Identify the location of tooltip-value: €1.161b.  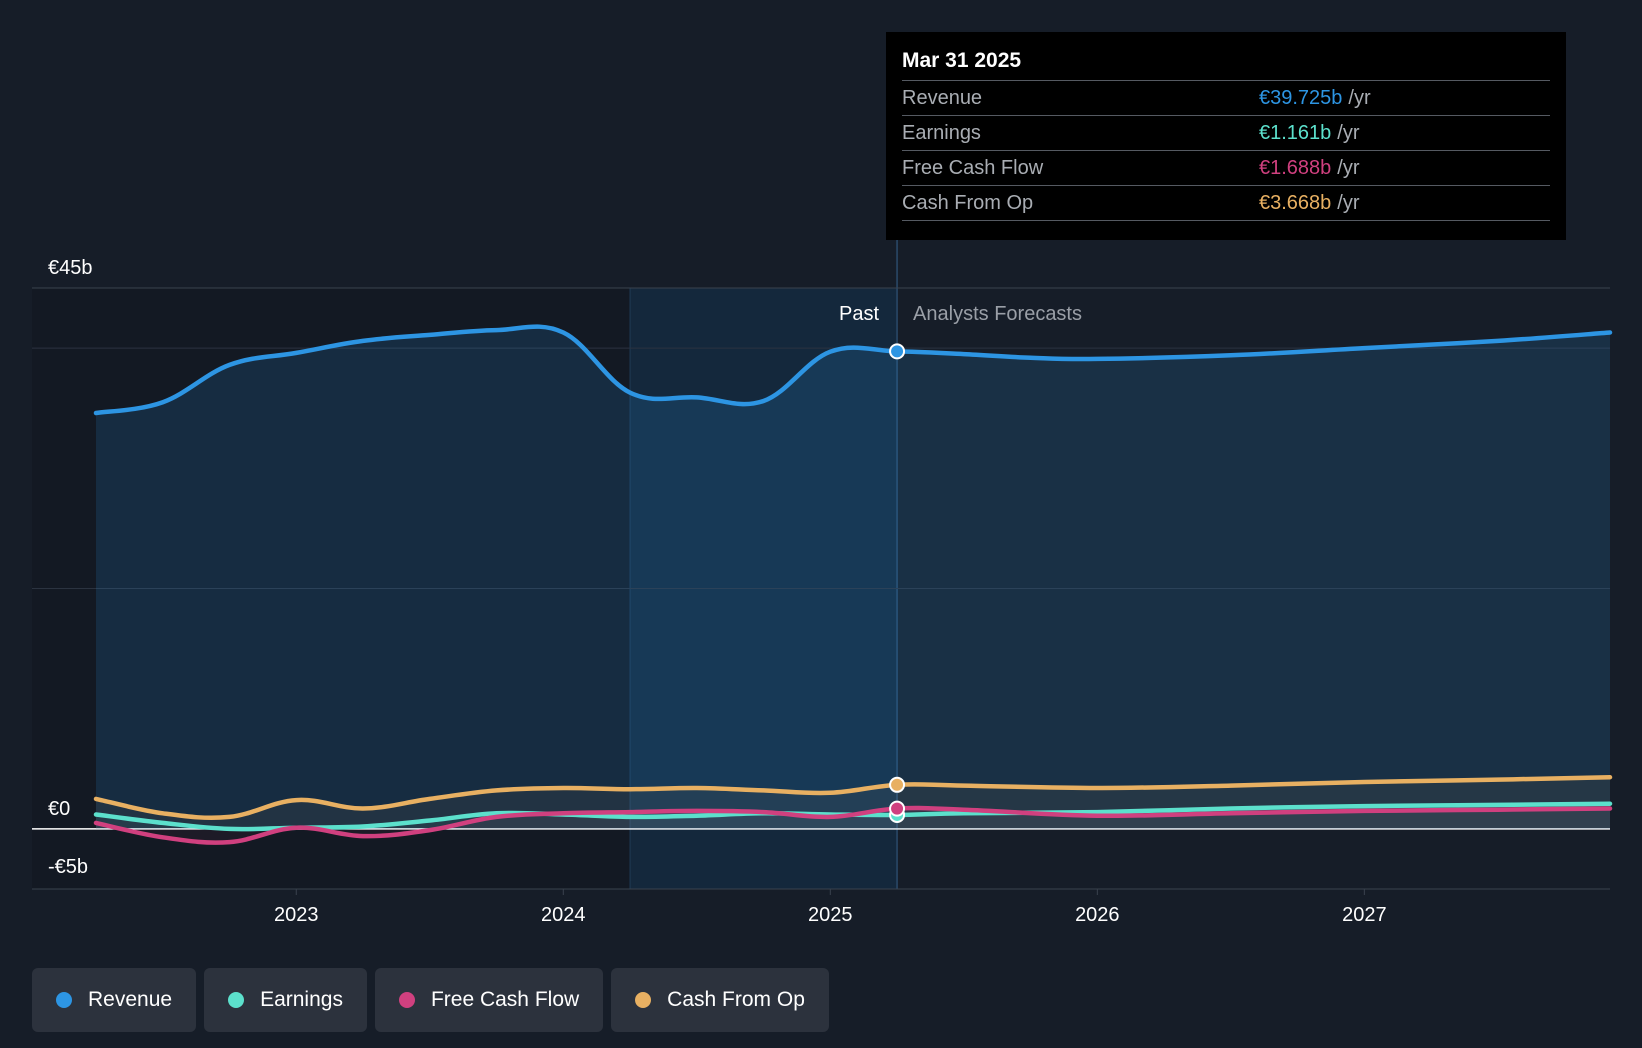
(1295, 132).